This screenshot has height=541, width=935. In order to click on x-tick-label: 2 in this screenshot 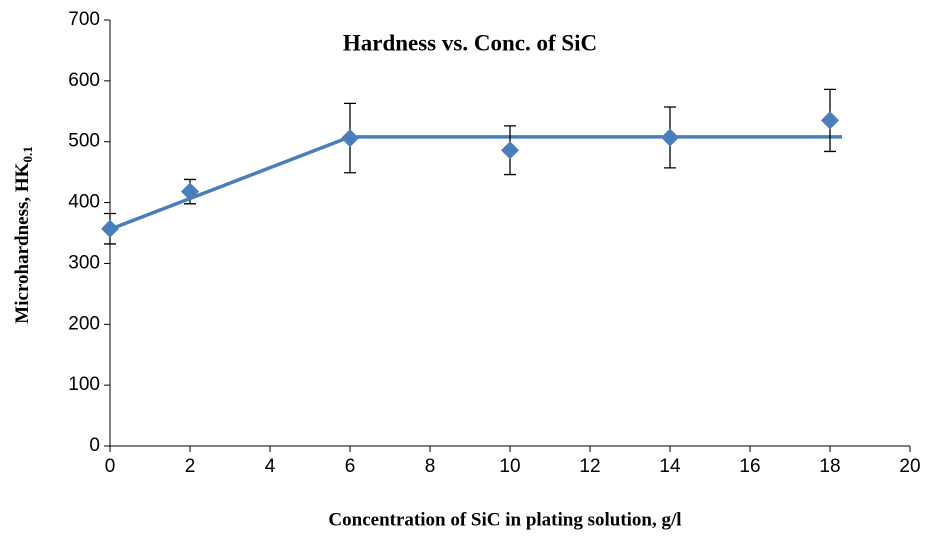, I will do `click(190, 466)`.